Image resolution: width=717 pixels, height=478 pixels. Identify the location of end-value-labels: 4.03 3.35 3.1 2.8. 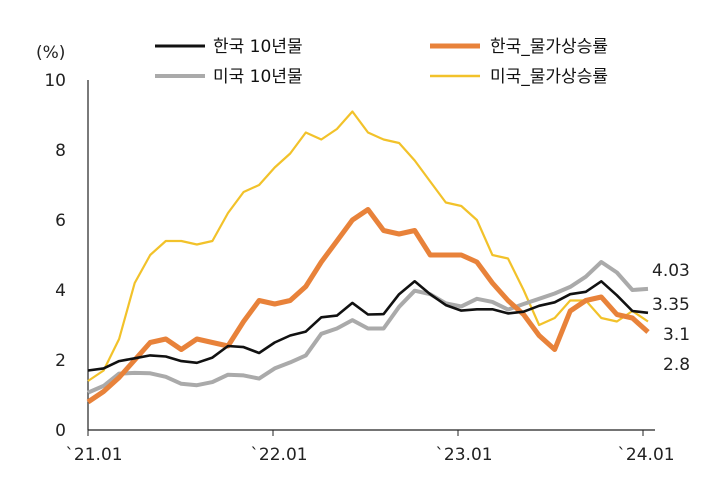
(671, 318).